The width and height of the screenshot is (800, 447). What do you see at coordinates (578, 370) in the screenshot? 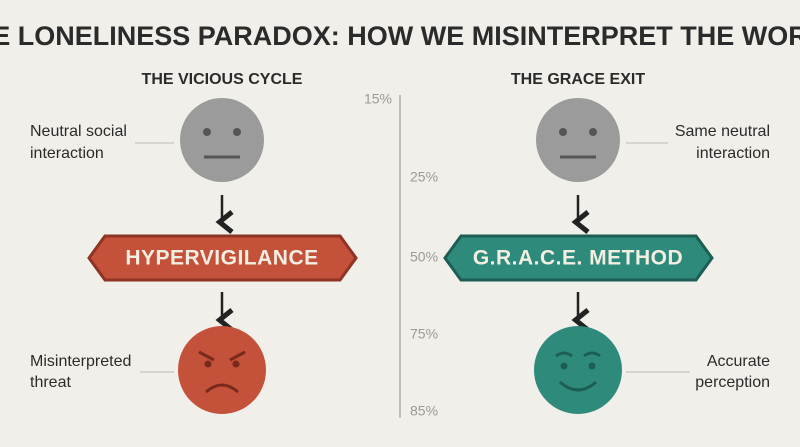
I see `calm-face` at bounding box center [578, 370].